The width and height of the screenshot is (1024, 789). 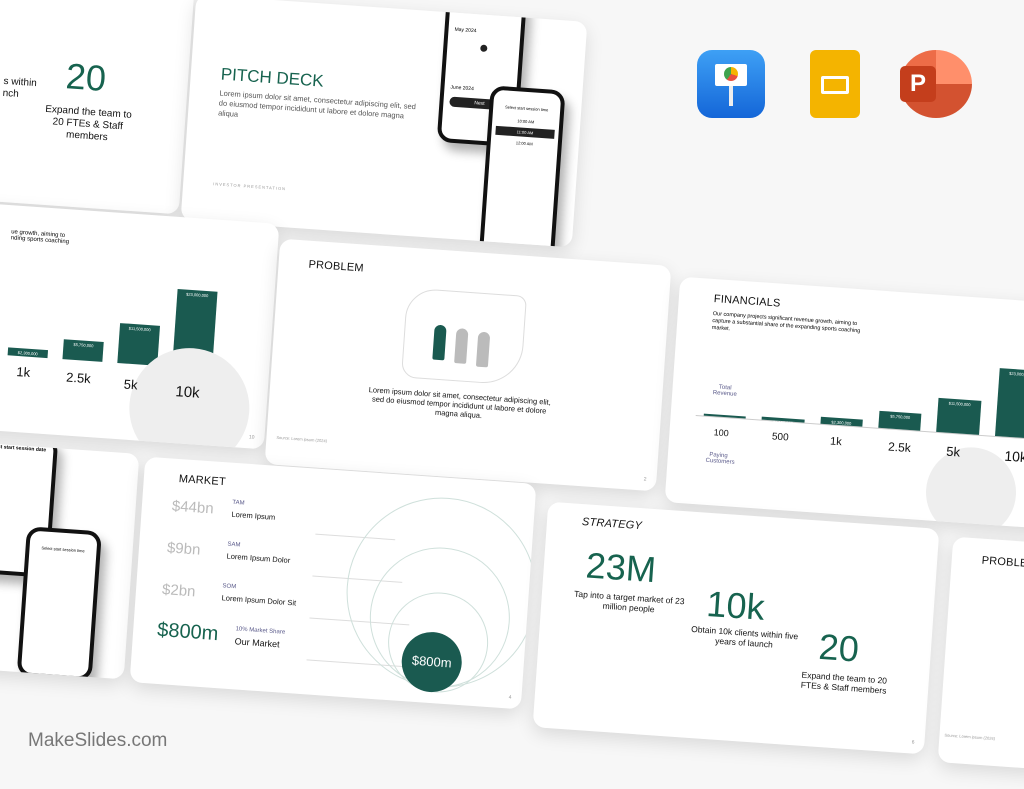 What do you see at coordinates (959, 404) in the screenshot?
I see `bar-label: $11,500,000` at bounding box center [959, 404].